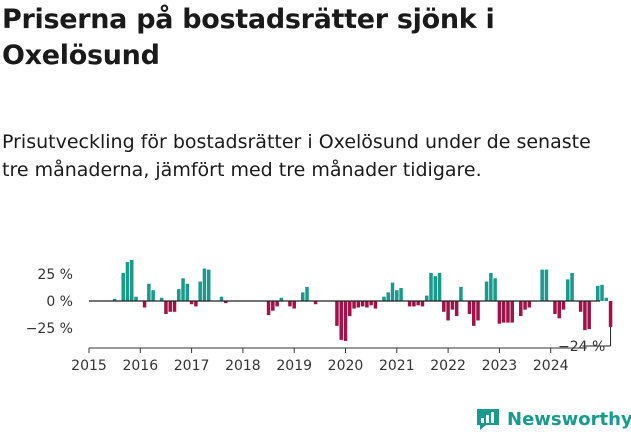 This screenshot has width=631, height=439. I want to click on x-tick-label: 2015, so click(89, 366).